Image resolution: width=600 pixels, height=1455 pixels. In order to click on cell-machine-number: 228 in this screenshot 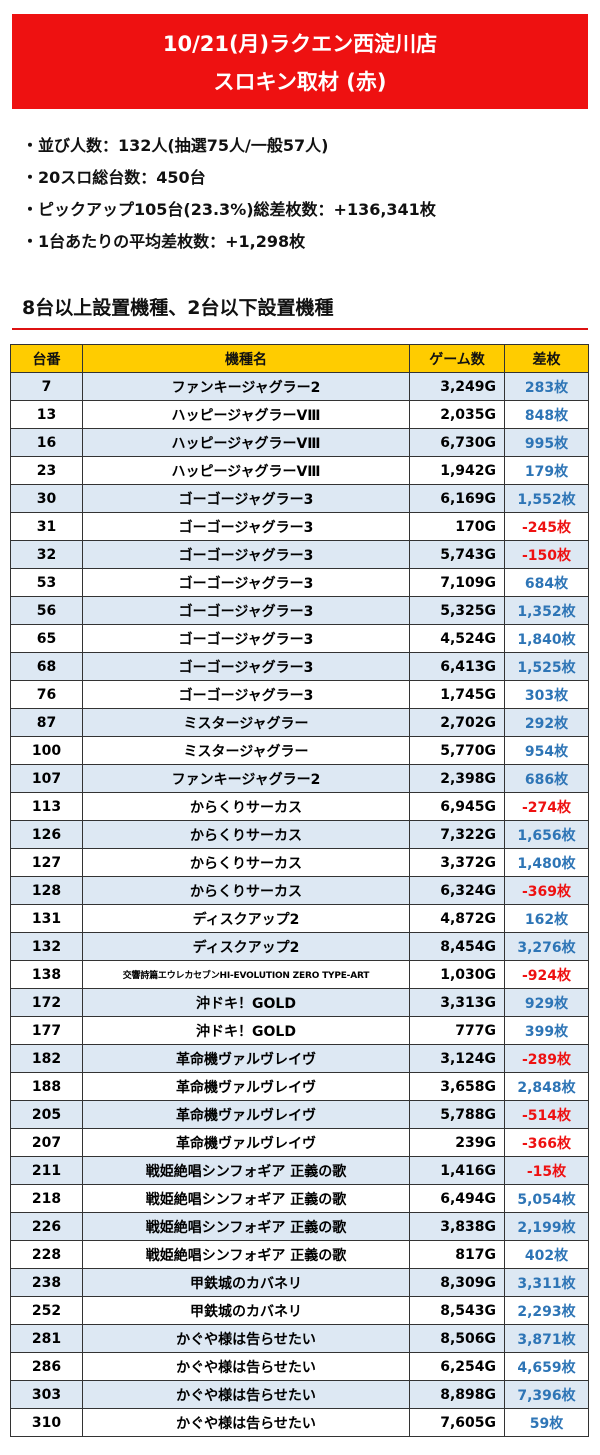, I will do `click(46, 1254)`.